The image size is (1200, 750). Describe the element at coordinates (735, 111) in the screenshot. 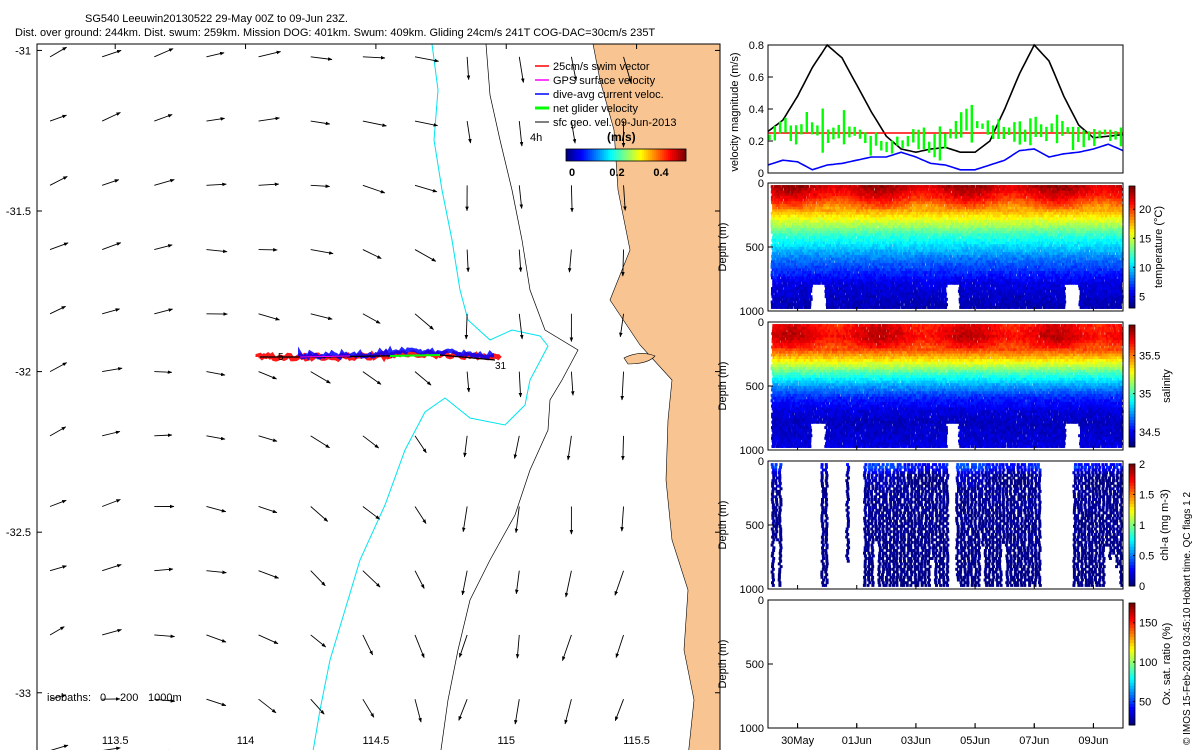

I see `velocity-ylabel: velocity magnitude (m/s)` at that location.